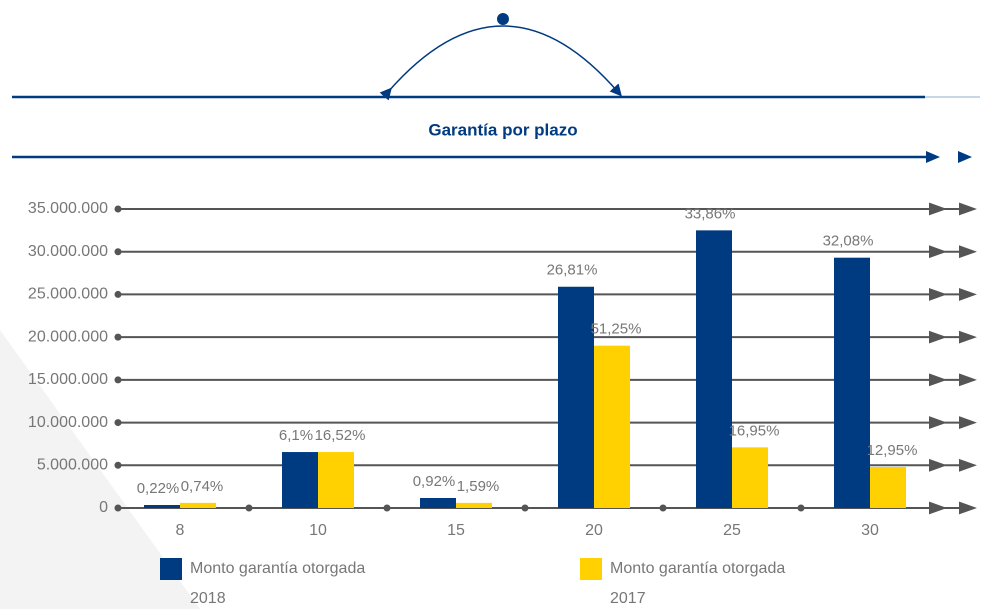 The width and height of the screenshot is (986, 614). I want to click on y-tick-label: 15.000.000, so click(68, 379).